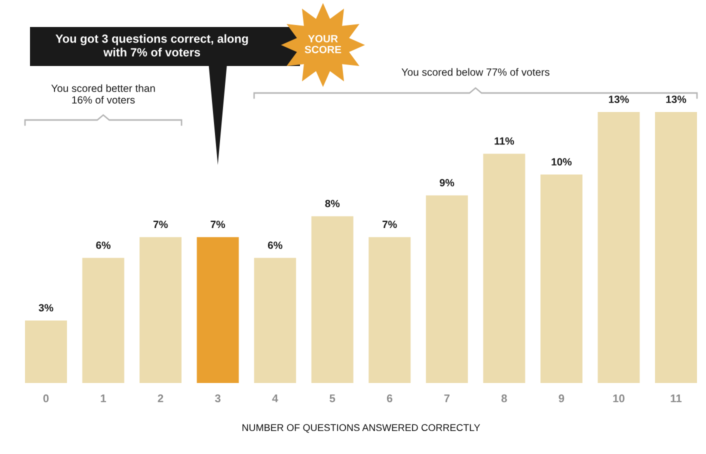  What do you see at coordinates (46, 398) in the screenshot?
I see `x-tick-label: 0` at bounding box center [46, 398].